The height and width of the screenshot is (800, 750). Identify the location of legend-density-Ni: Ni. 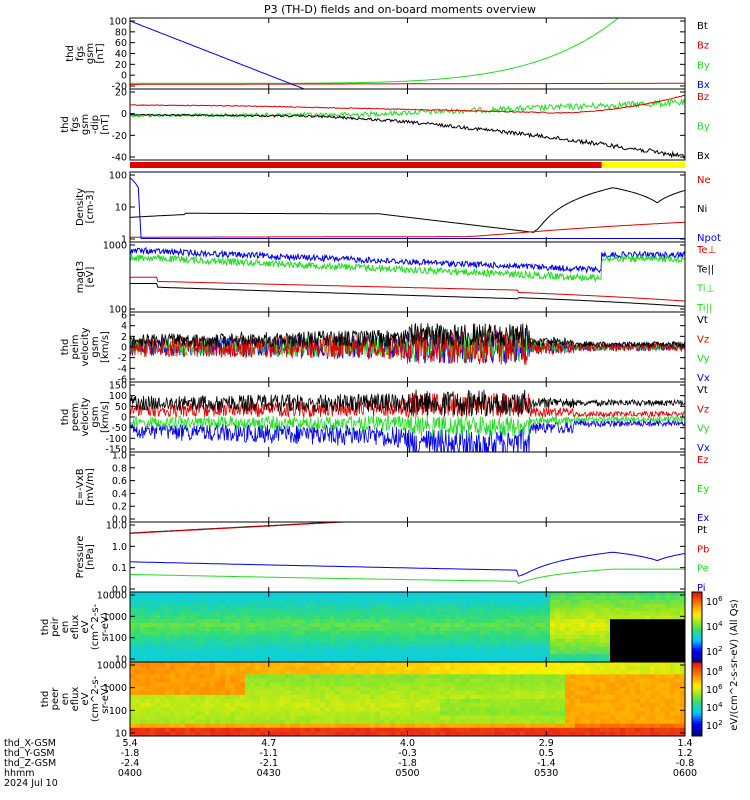
(702, 209).